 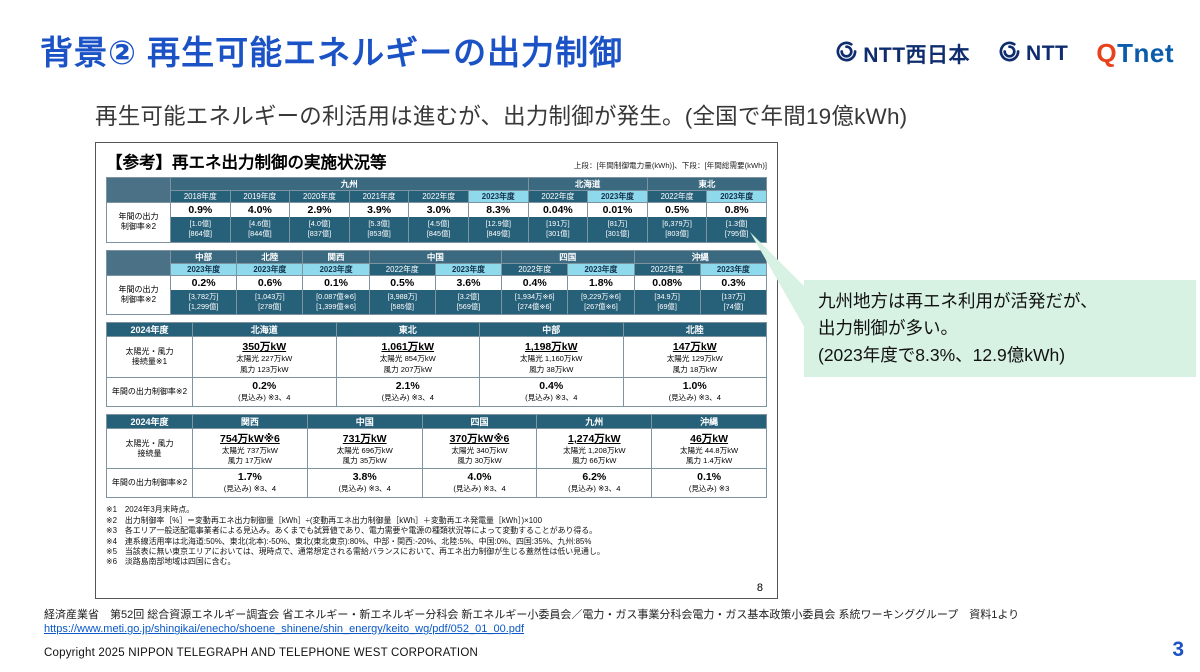 I want to click on capacity-solar: 太陽光 340万kW, so click(x=479, y=450).